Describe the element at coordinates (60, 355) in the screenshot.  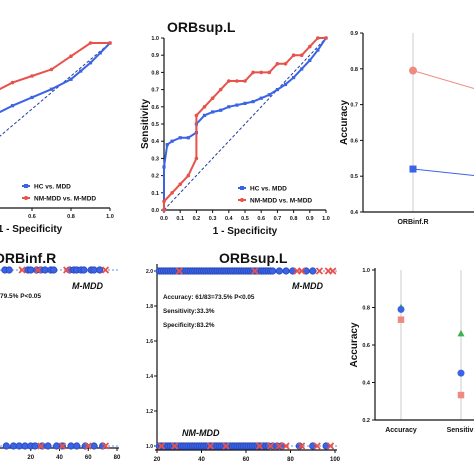
I see `scatter-orbinf-r-panel: 20 40 60 80 ORBinf.R 79.5% P<0.05 M-MDD` at that location.